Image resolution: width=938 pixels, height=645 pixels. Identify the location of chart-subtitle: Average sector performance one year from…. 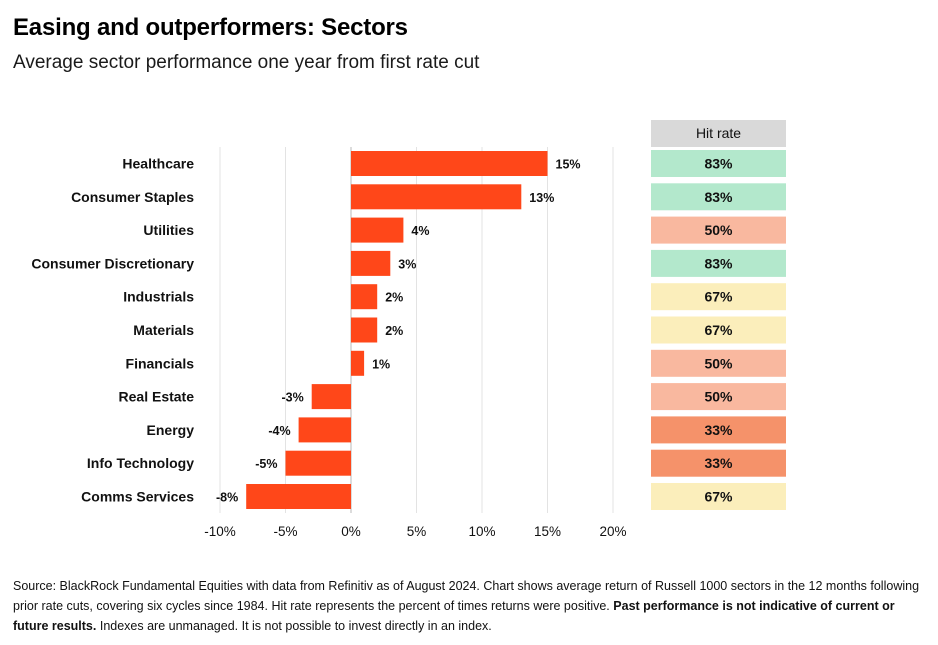
(246, 62).